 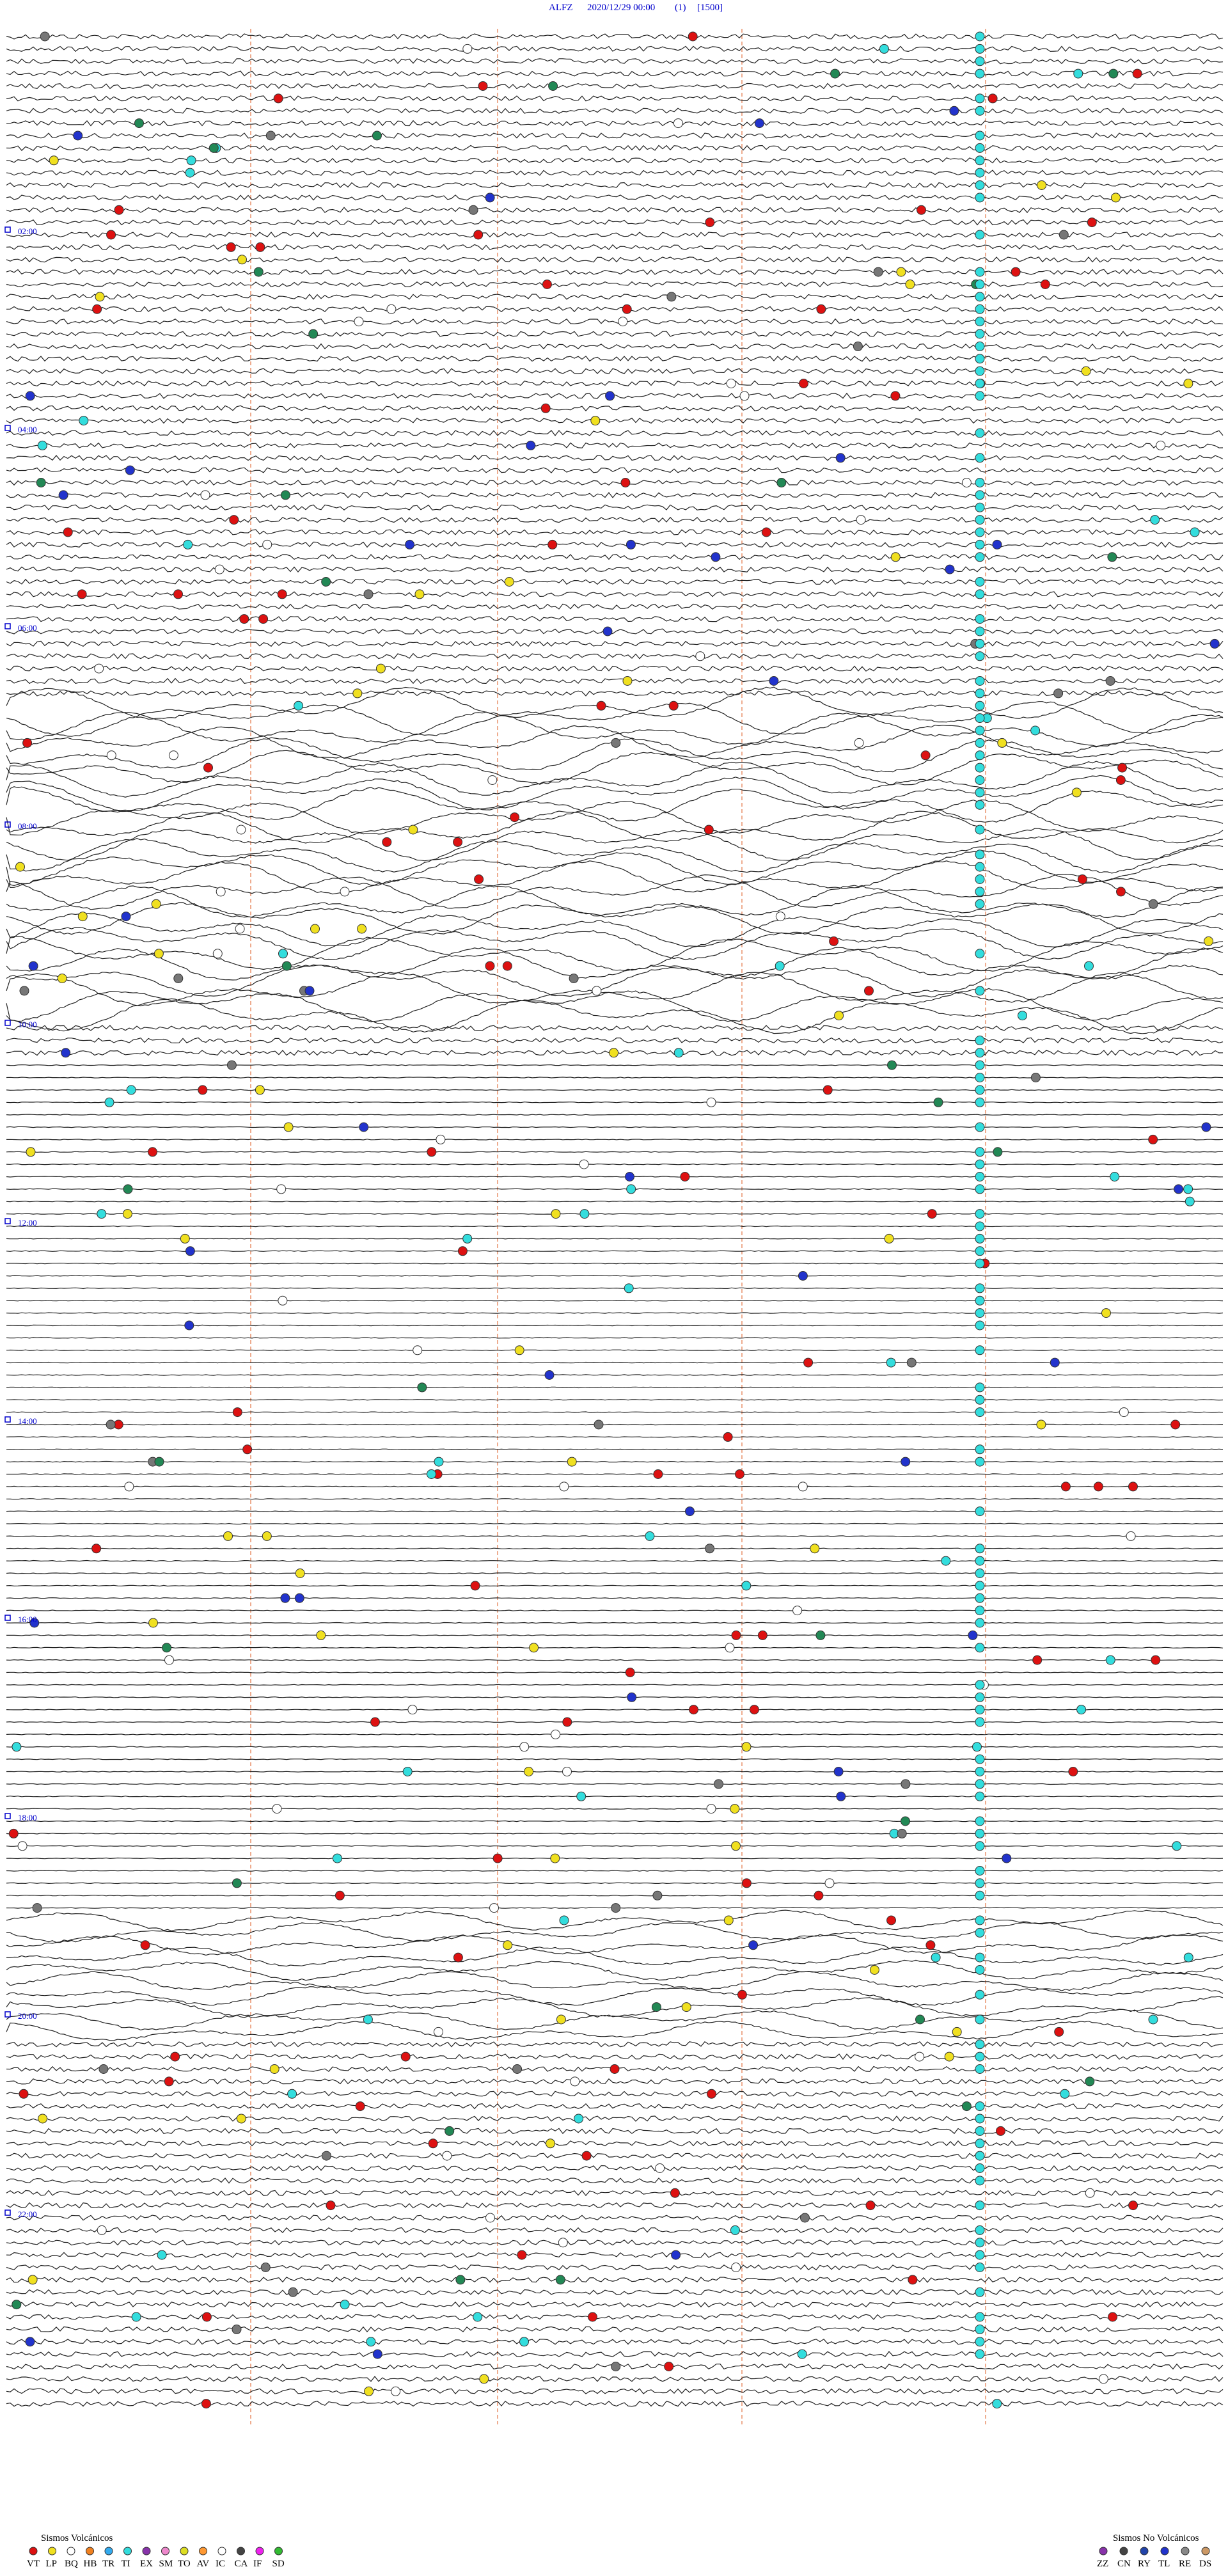 What do you see at coordinates (7, 1221) in the screenshot?
I see `label-bracket` at bounding box center [7, 1221].